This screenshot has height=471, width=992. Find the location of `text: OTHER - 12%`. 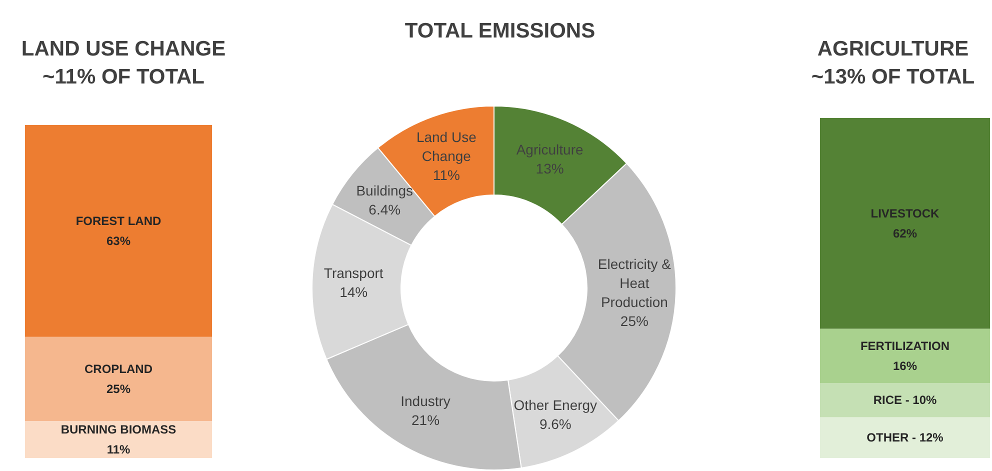

text: OTHER - 12% is located at coordinates (905, 437).